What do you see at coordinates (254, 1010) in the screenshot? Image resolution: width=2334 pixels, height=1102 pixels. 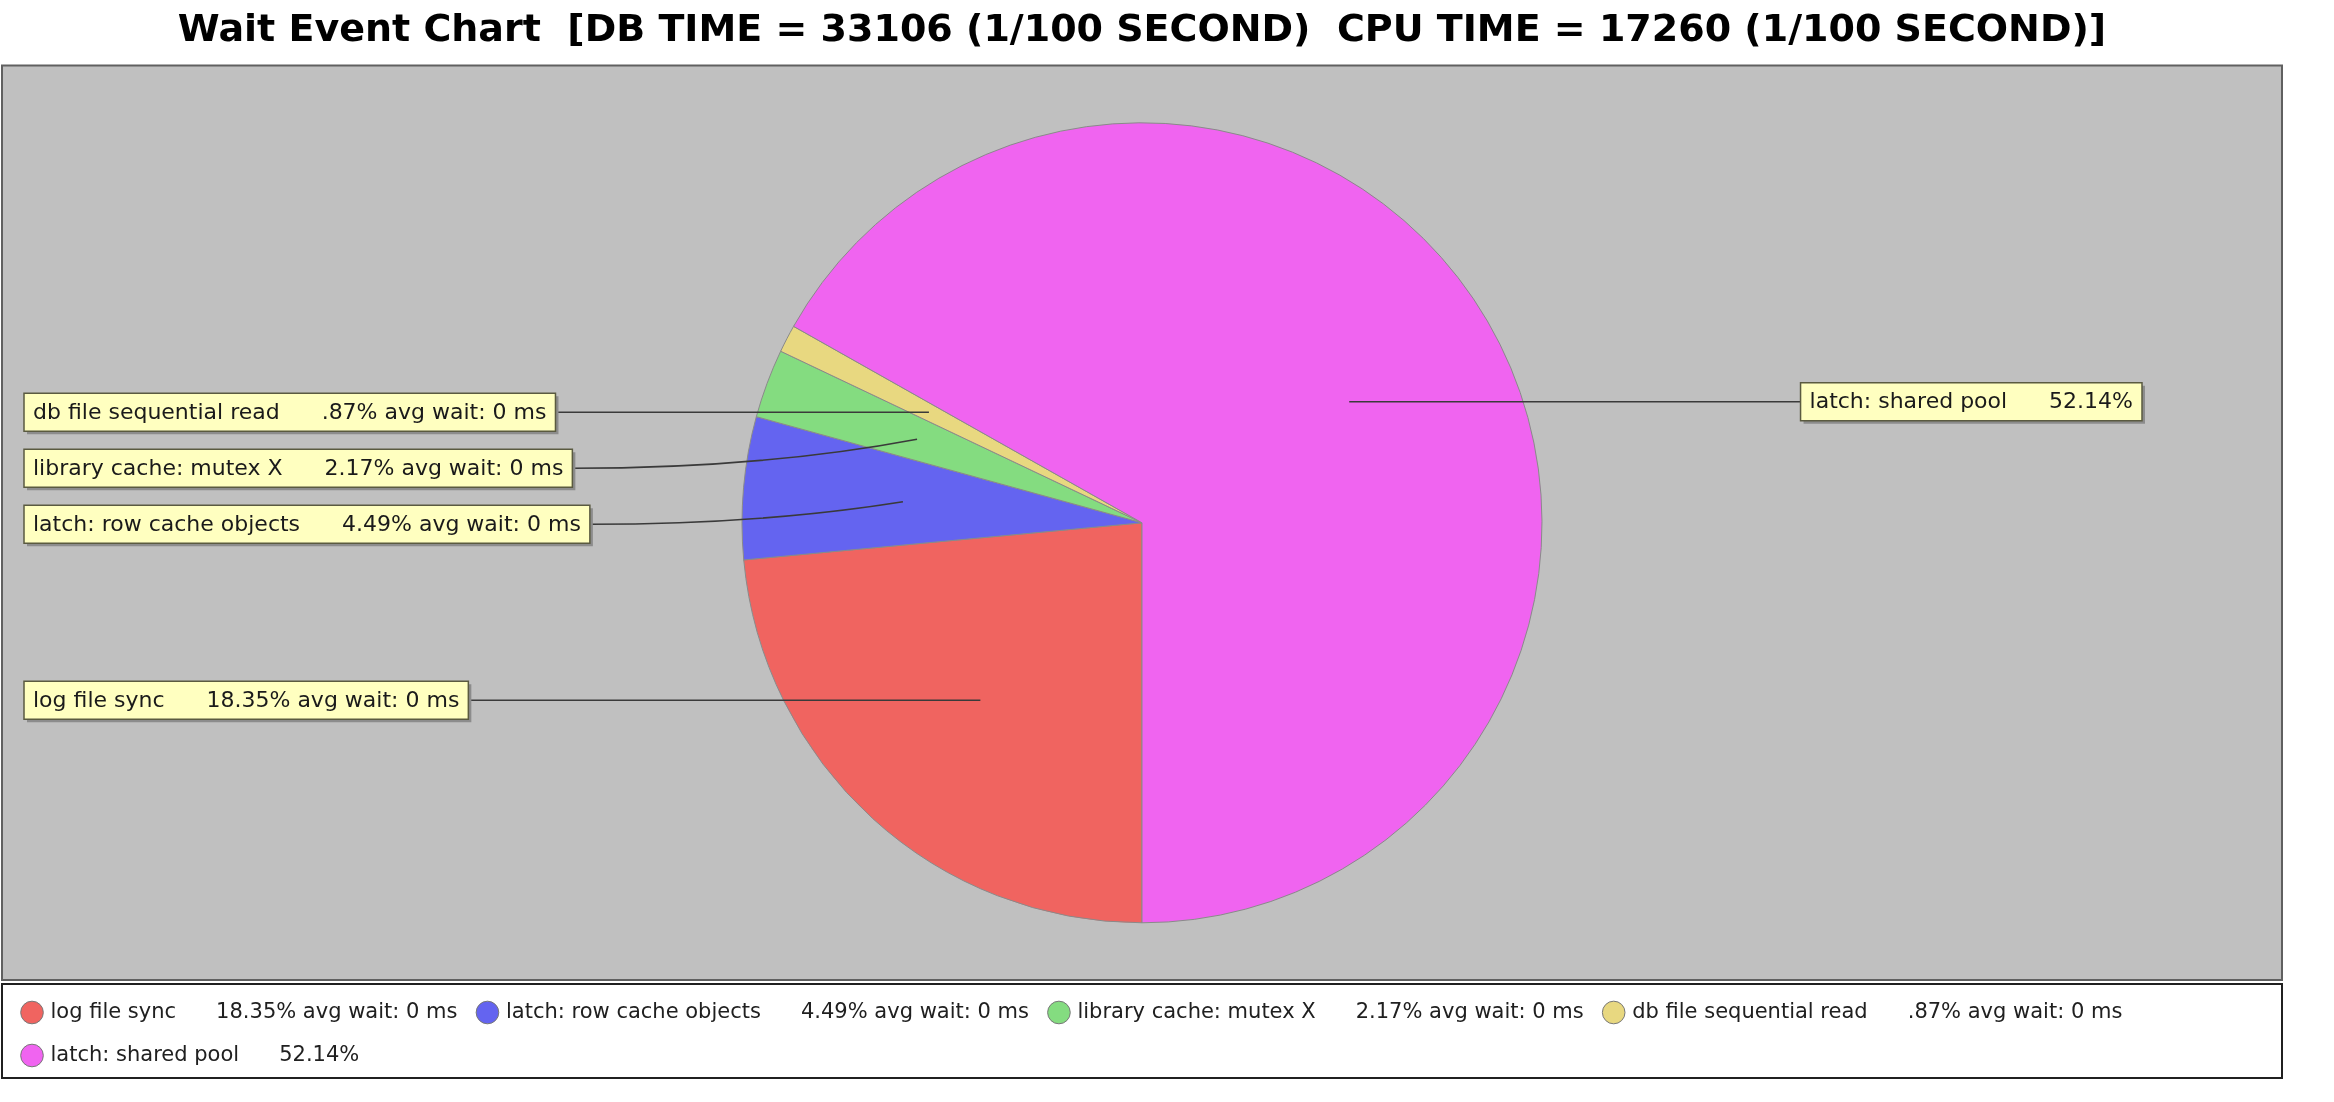 I see `legend-label: log file sync 18.35% avg wait: 0 ms` at bounding box center [254, 1010].